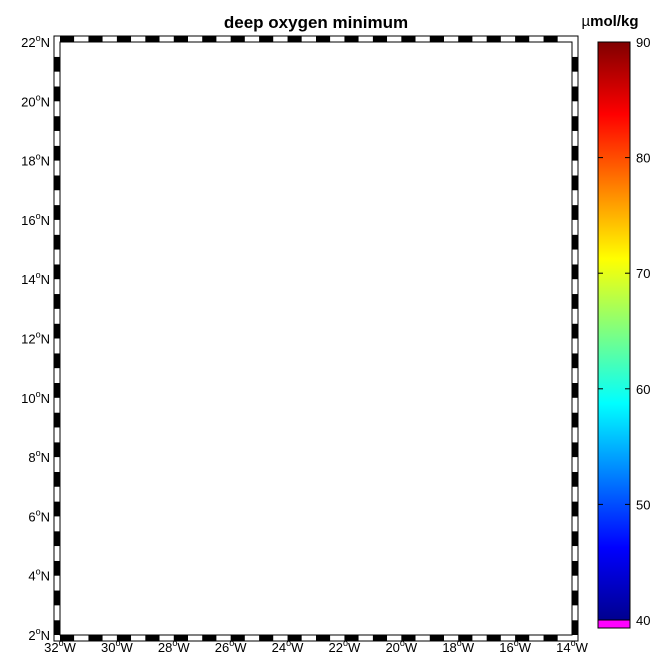 This screenshot has height=656, width=658. Describe the element at coordinates (60, 646) in the screenshot. I see `x-tick-label: 32oW` at that location.